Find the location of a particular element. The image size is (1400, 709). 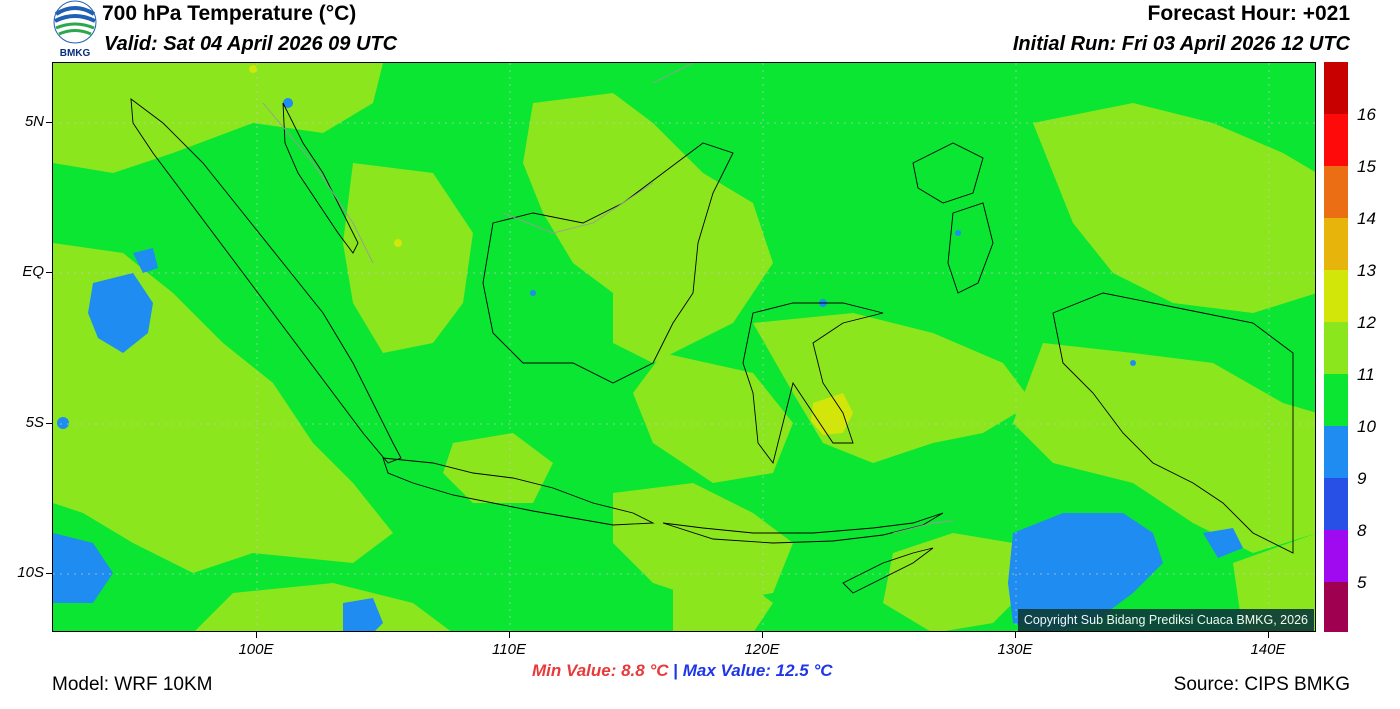

colorbar-label-10: 10 is located at coordinates (1366, 426).